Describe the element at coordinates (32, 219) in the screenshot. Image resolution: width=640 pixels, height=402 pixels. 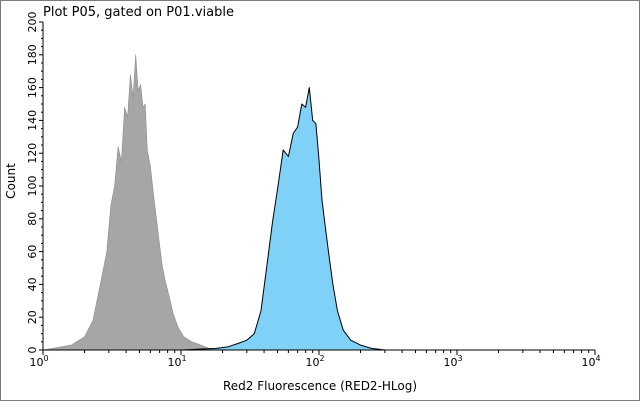
I see `y-tick-label: 80` at that location.